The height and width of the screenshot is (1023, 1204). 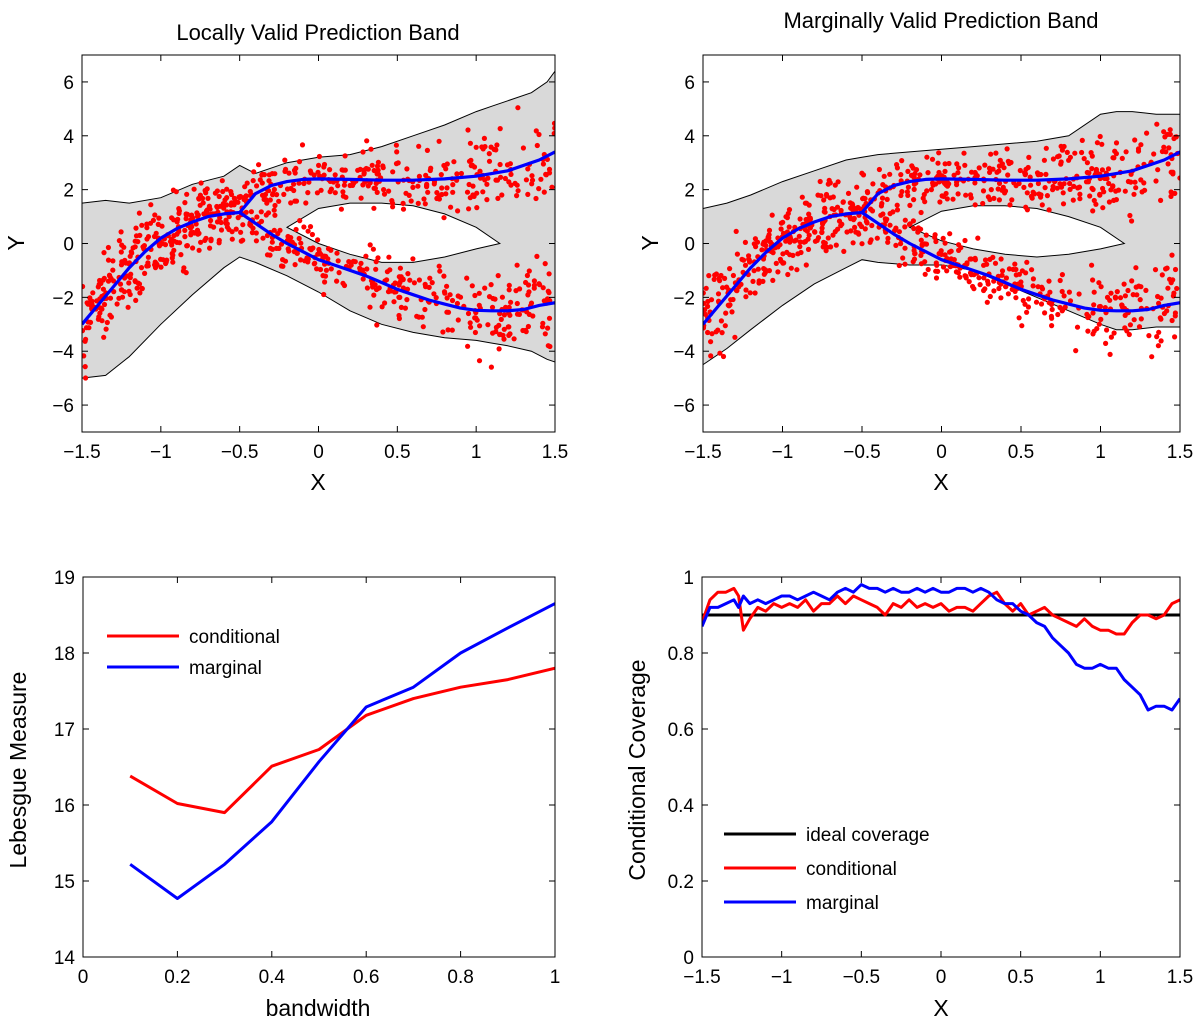 I want to click on y-tick-label: 0.8, so click(x=681, y=654).